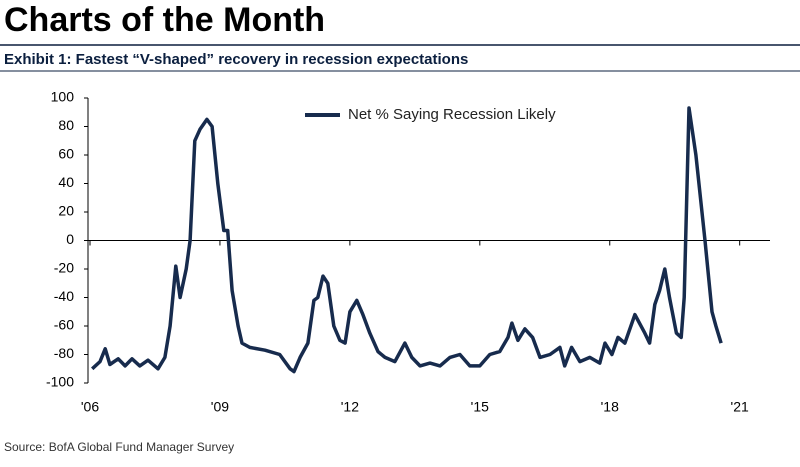 The width and height of the screenshot is (800, 467). Describe the element at coordinates (64, 325) in the screenshot. I see `y-tick-label: -60` at that location.